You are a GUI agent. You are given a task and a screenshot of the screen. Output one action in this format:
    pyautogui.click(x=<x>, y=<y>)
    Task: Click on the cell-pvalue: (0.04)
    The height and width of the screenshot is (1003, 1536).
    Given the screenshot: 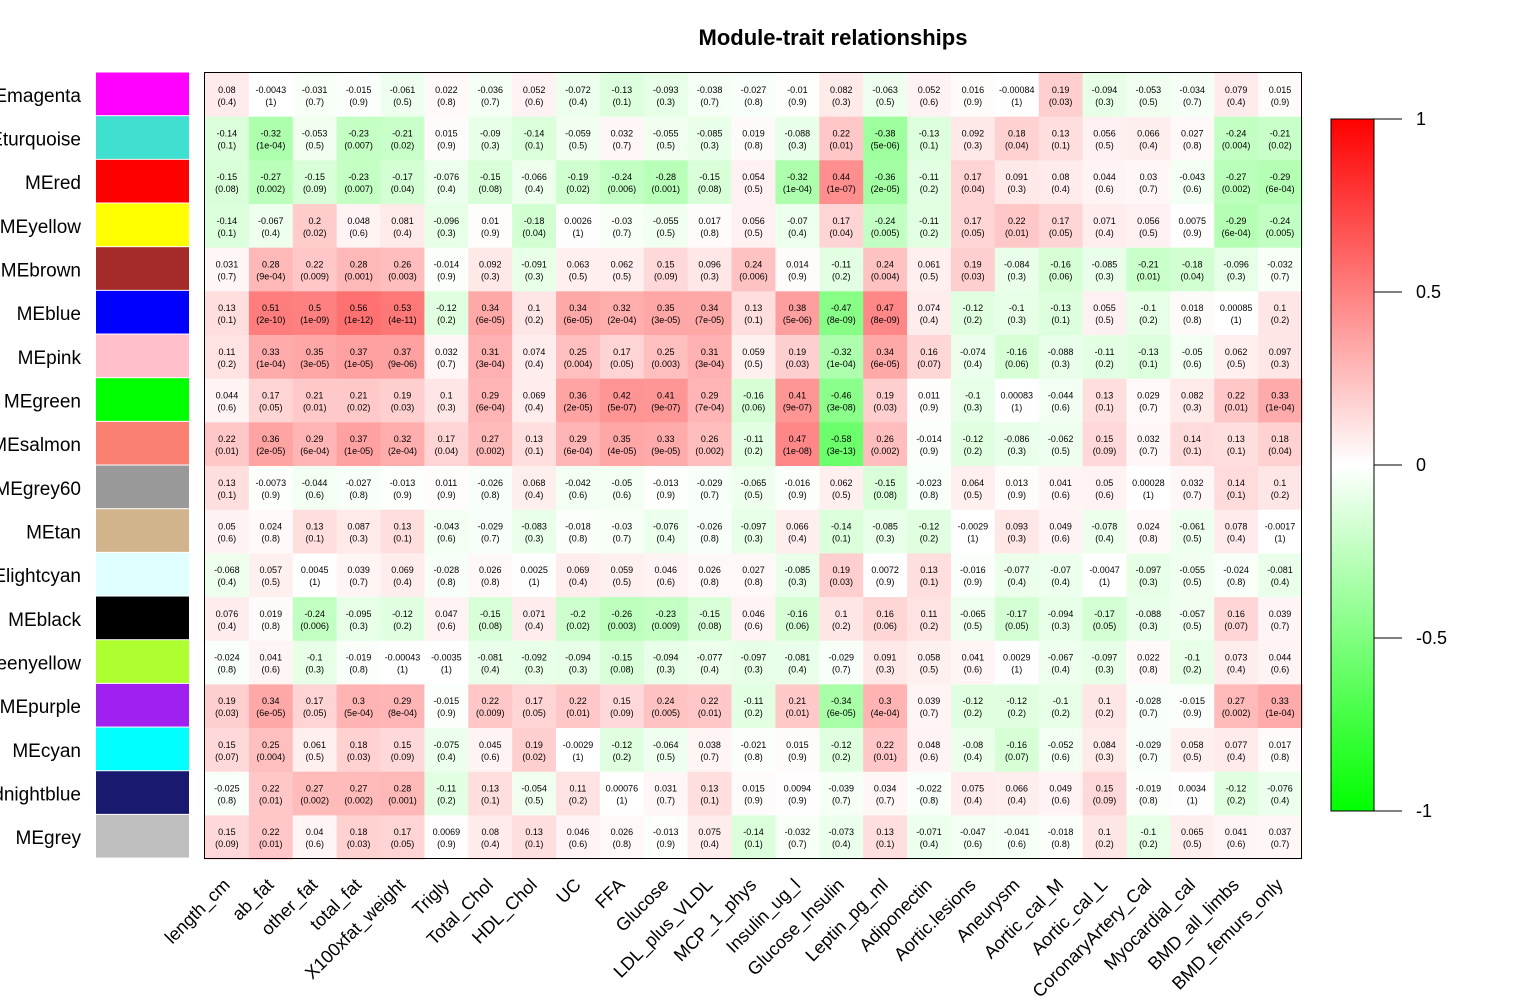 What is the action you would take?
    pyautogui.click(x=973, y=189)
    